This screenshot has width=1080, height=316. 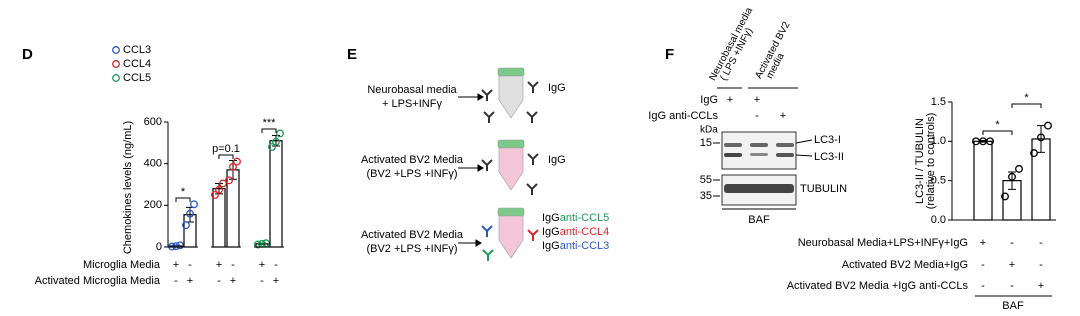 What do you see at coordinates (938, 220) in the screenshot?
I see `y-tick-label: 0.0` at bounding box center [938, 220].